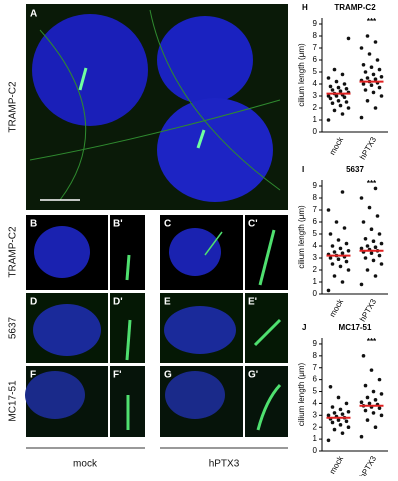 This screenshot has width=398, height=481. Describe the element at coordinates (168, 375) in the screenshot. I see `panel-label: G` at that location.